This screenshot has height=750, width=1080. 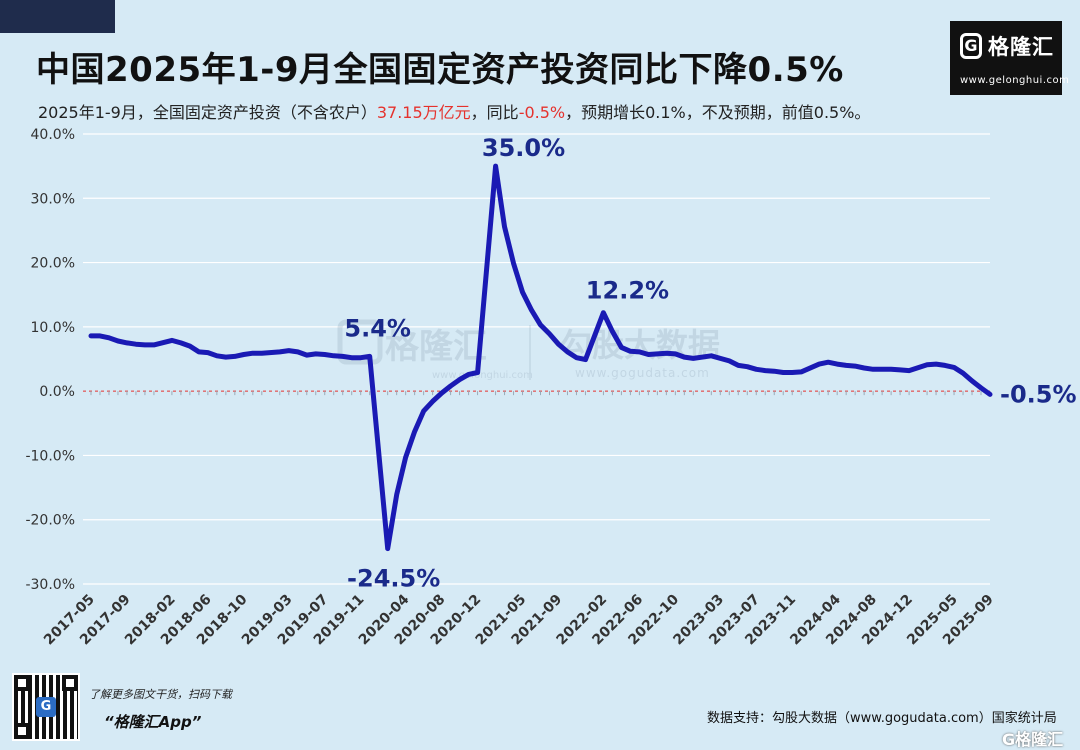 I want to click on promo-app-name: “格隆汇App”, so click(x=153, y=722).